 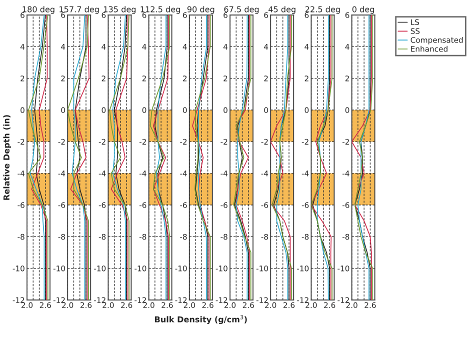 I want to click on x-axis-title: Bulk Density (g/cm$^{3}$), so click(x=201, y=319).